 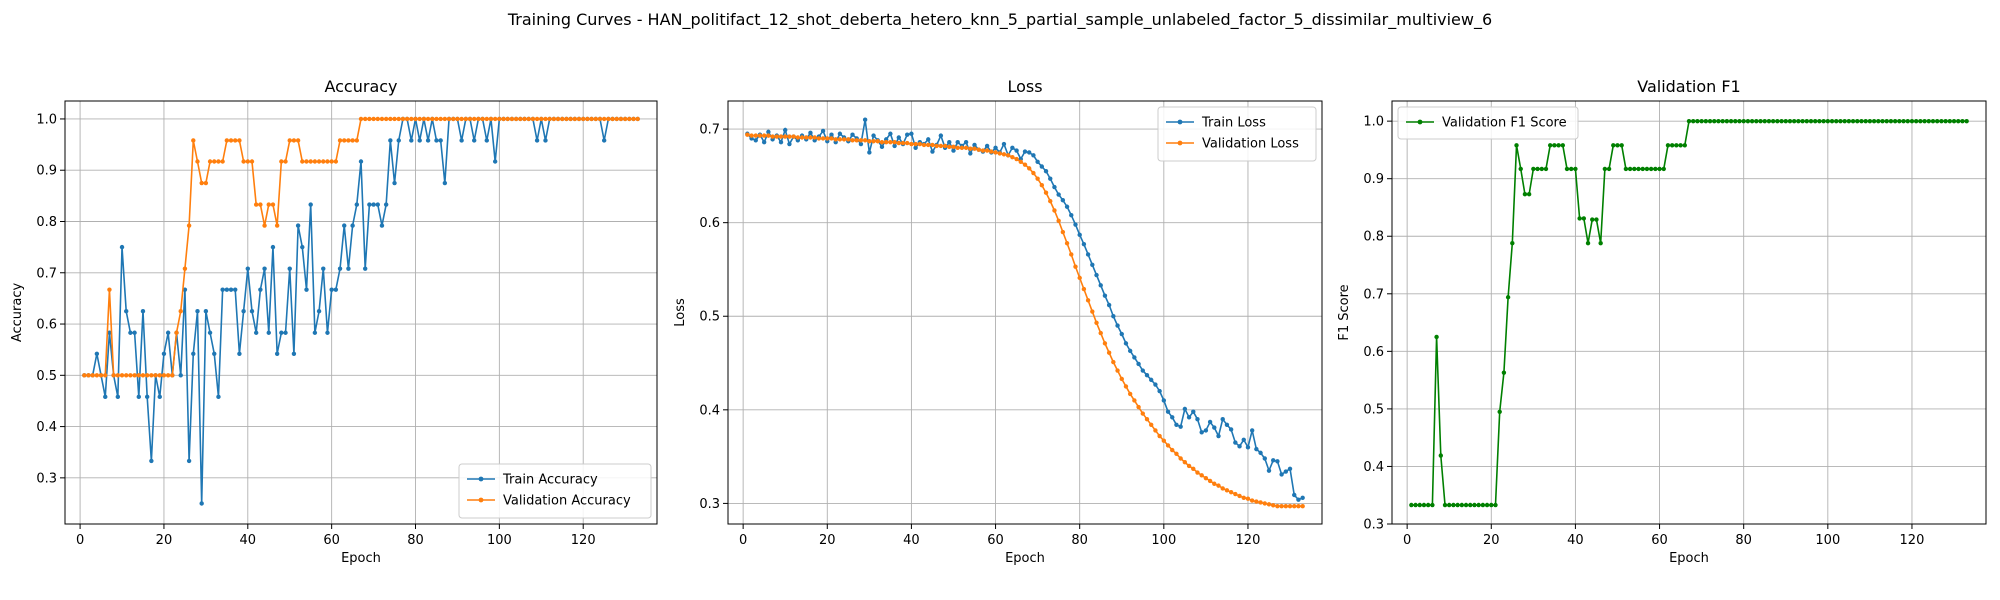 I want to click on y-tick-label: 0.8, so click(x=1373, y=237).